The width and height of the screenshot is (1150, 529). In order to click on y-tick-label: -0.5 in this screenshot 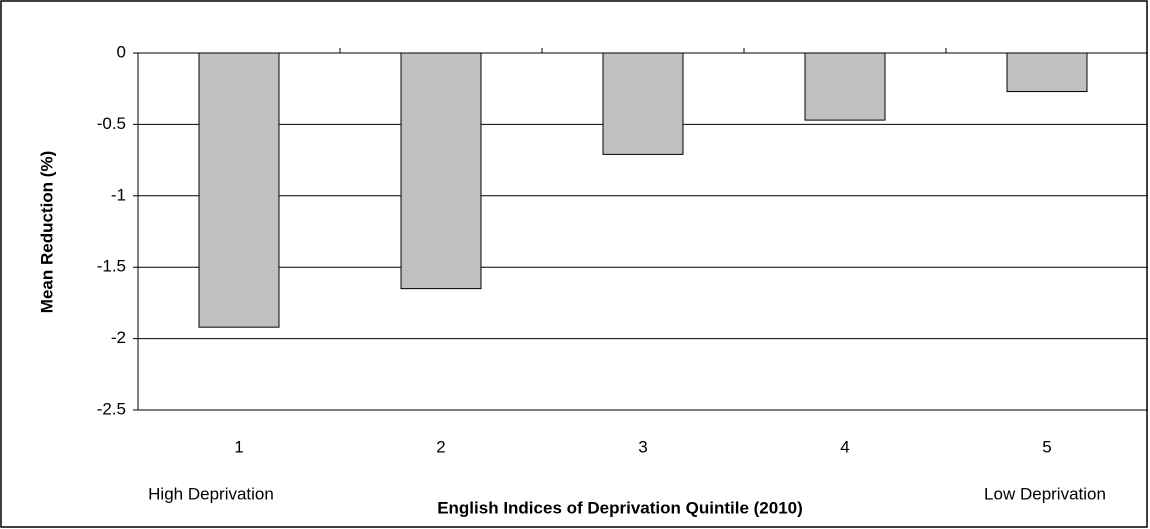, I will do `click(111, 123)`.